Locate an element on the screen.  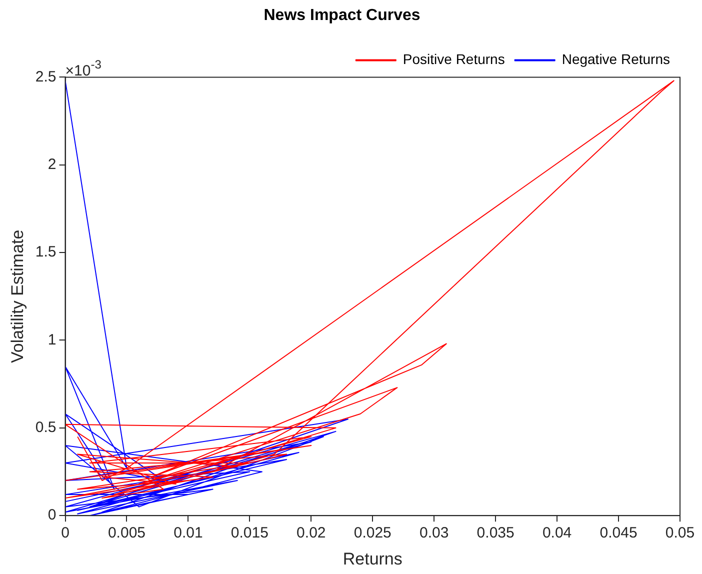
x-tick-label: 0.035 is located at coordinates (495, 533).